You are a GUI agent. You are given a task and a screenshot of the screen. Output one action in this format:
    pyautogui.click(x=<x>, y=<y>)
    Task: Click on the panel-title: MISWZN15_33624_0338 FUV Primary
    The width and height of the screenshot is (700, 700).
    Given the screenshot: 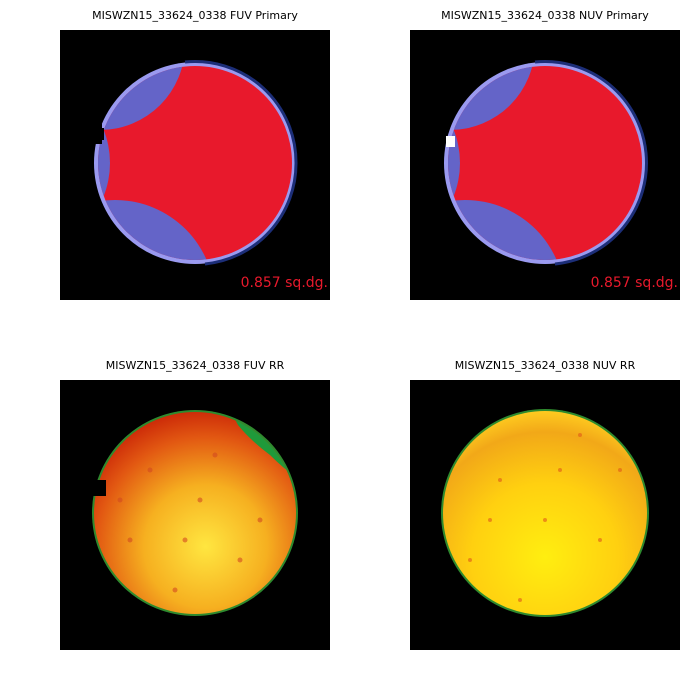 What is the action you would take?
    pyautogui.click(x=195, y=15)
    